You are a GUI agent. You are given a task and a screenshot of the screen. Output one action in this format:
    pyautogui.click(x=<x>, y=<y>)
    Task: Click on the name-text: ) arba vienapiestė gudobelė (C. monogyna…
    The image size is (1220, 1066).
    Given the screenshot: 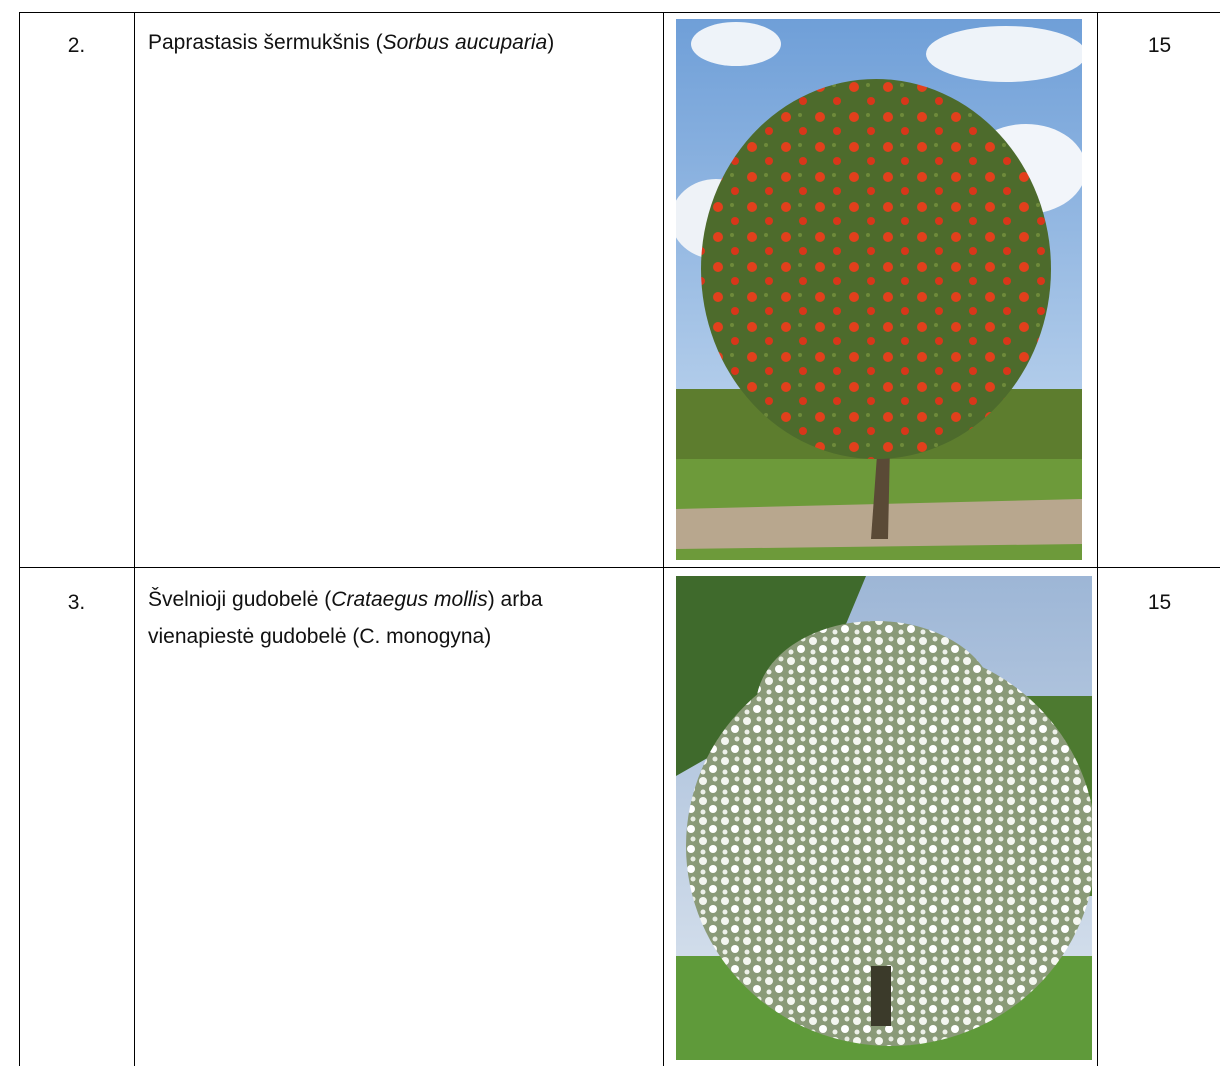 What is the action you would take?
    pyautogui.click(x=345, y=618)
    